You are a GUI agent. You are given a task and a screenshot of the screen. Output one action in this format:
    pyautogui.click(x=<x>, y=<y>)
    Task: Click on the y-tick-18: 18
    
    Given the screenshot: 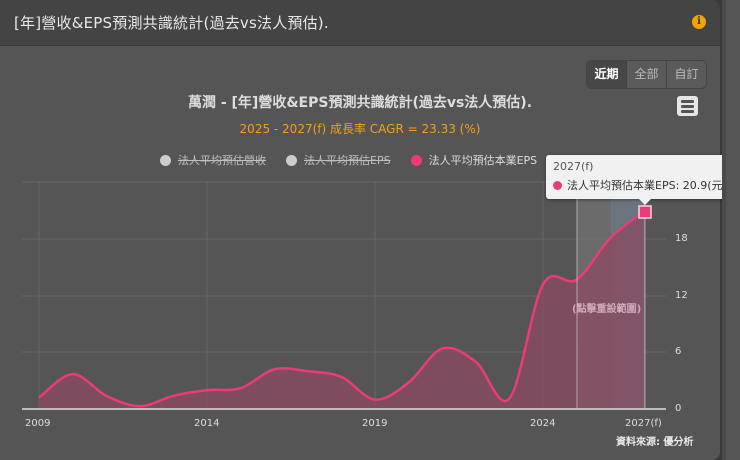 What is the action you would take?
    pyautogui.click(x=681, y=238)
    